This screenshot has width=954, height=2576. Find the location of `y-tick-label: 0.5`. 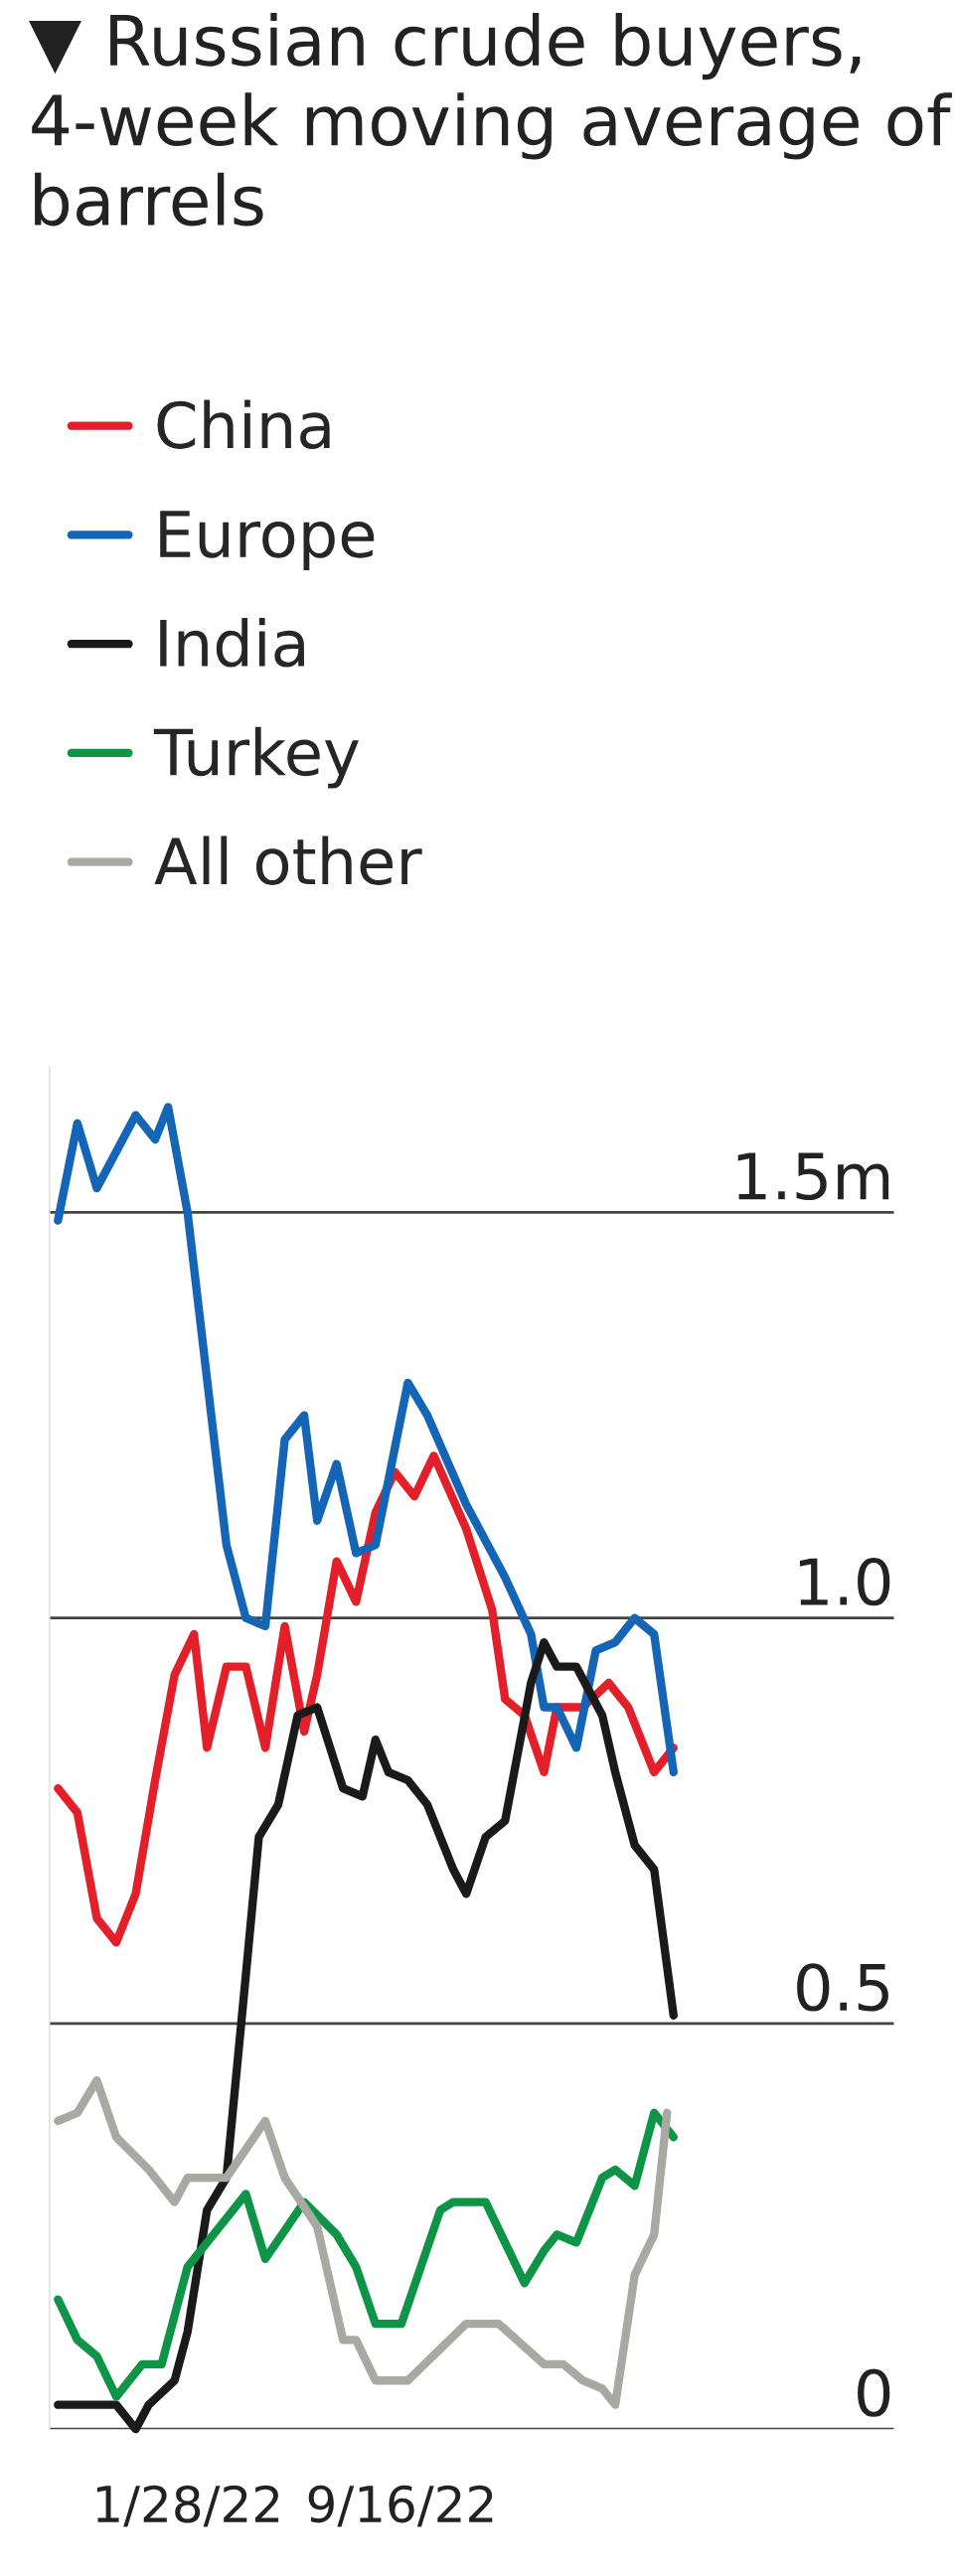

y-tick-label: 0.5 is located at coordinates (842, 1988).